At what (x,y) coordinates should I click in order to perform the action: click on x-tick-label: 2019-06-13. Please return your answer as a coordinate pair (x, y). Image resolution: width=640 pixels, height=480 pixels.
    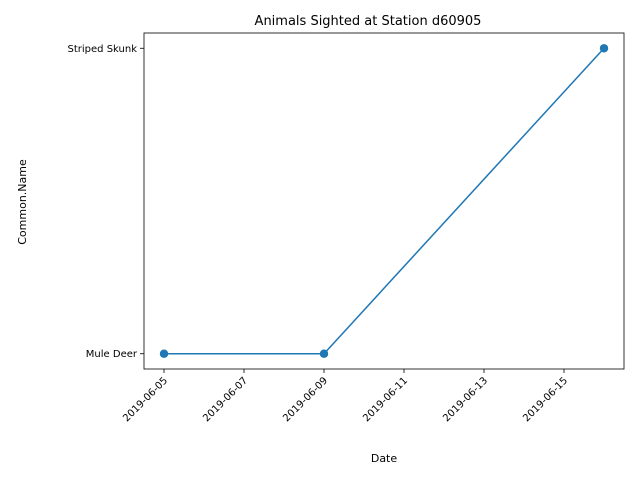
    Looking at the image, I should click on (465, 399).